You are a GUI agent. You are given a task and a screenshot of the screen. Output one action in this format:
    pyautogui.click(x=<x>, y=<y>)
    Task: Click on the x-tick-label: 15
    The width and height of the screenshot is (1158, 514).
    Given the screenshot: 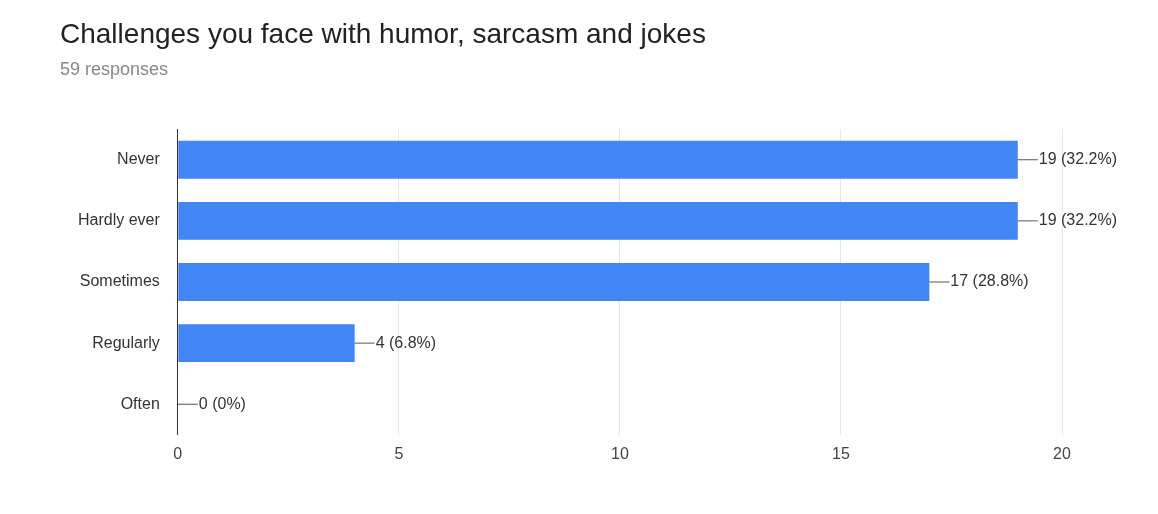 What is the action you would take?
    pyautogui.click(x=841, y=453)
    